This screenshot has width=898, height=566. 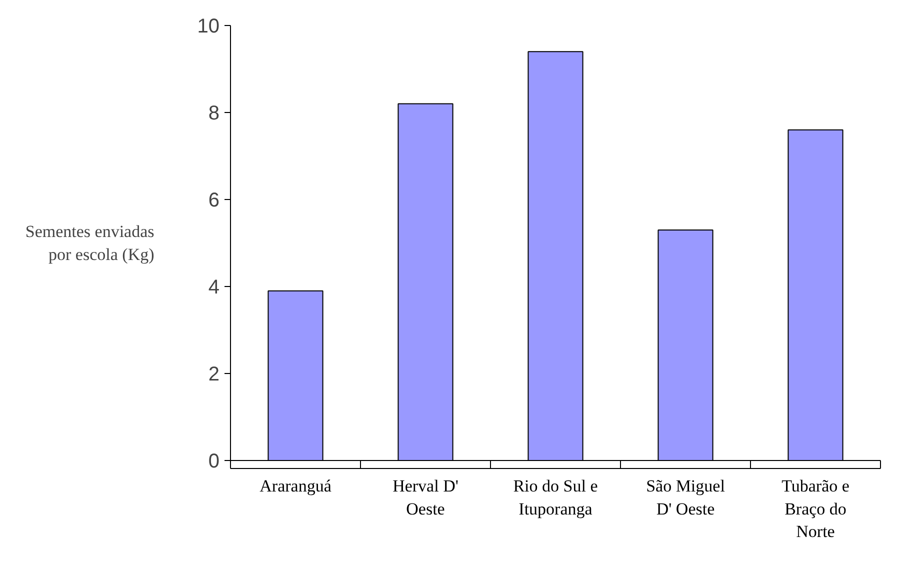 I want to click on x-tick-label: Herval D' Oeste, so click(x=425, y=497).